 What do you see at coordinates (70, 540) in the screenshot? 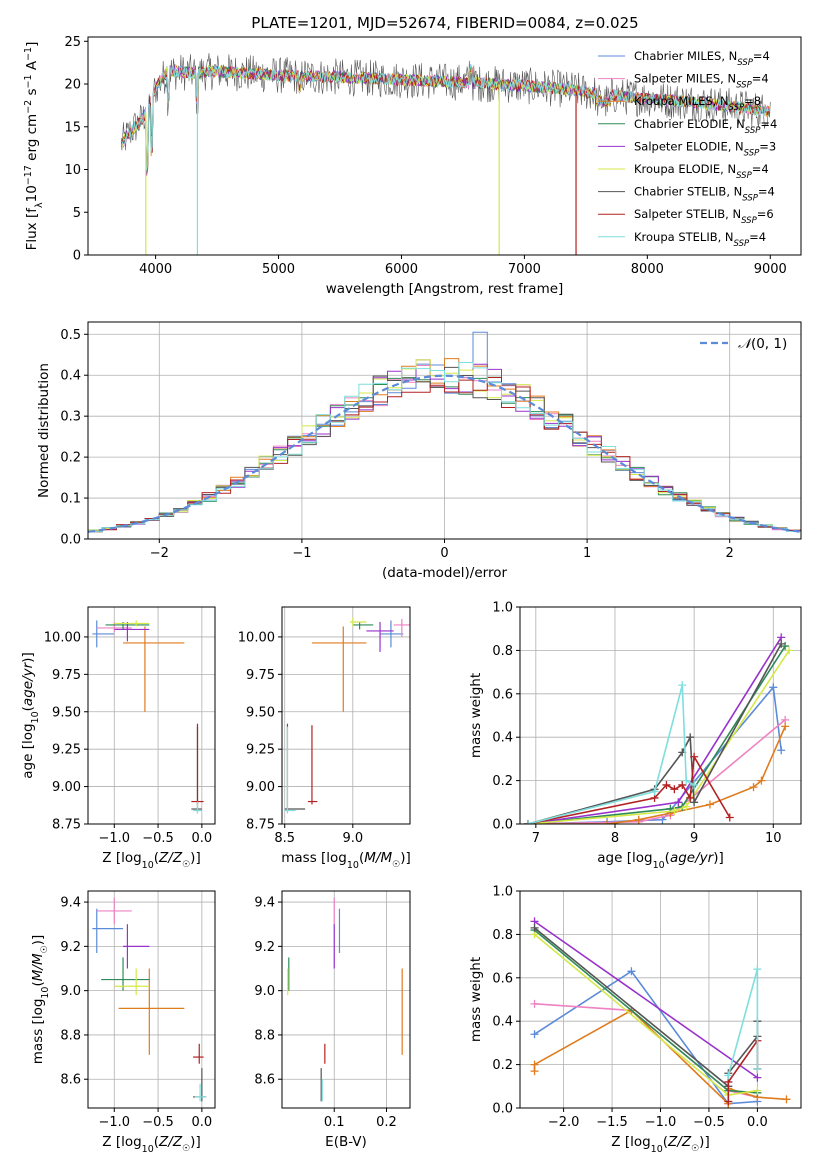
I see `y-tick-label: 0.0` at bounding box center [70, 540].